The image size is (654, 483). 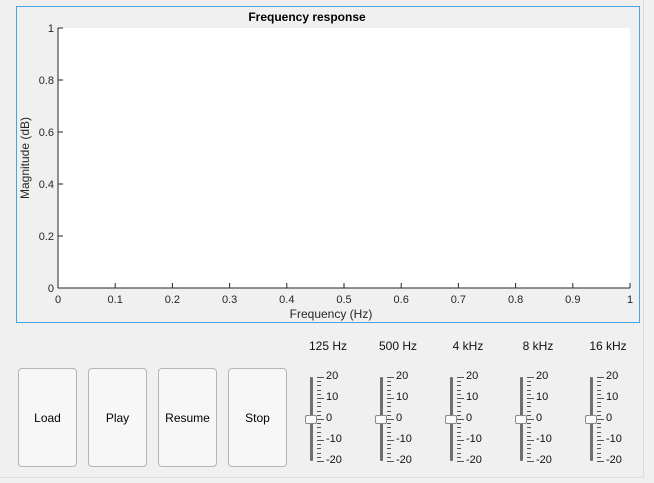 What do you see at coordinates (545, 418) in the screenshot?
I see `slider-8khz: 20 10 0 -10 -20` at bounding box center [545, 418].